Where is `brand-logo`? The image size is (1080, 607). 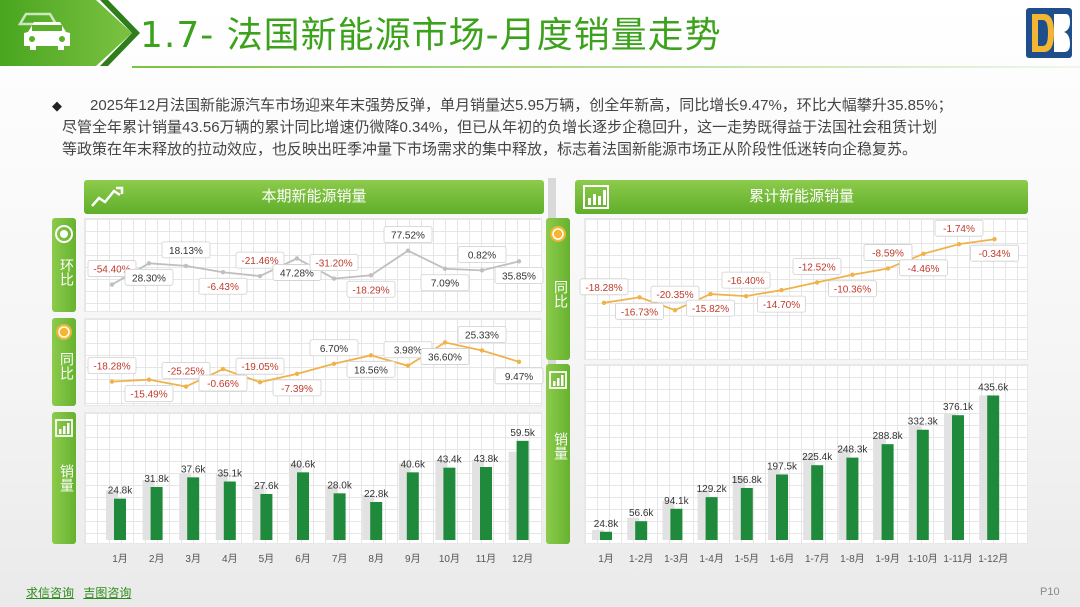
brand-logo is located at coordinates (1049, 33).